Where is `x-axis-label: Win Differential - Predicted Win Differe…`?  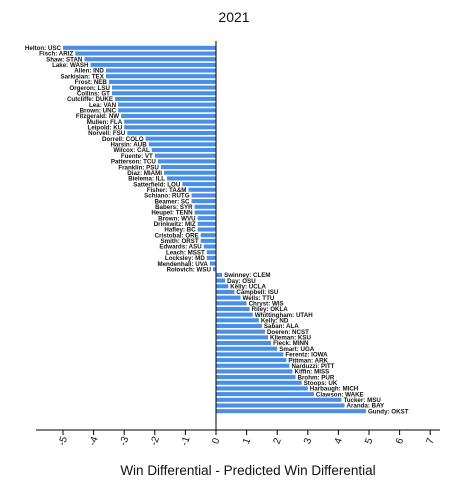 x-axis-label: Win Differential - Predicted Win Differe… is located at coordinates (247, 470).